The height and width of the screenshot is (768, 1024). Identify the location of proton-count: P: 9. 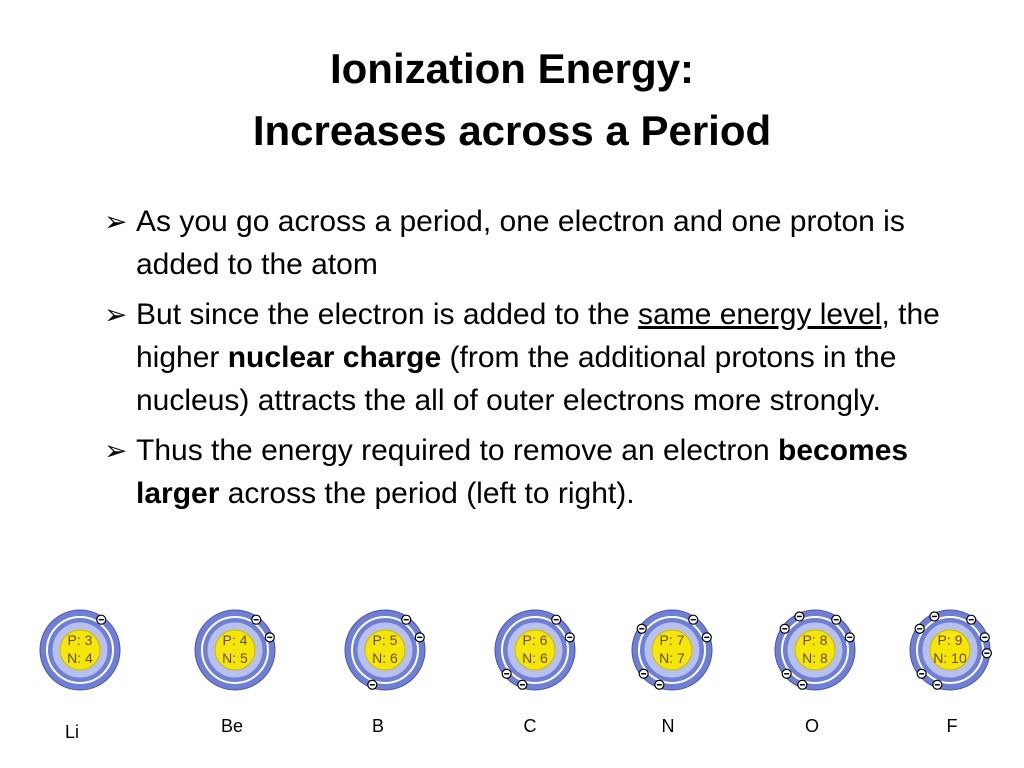
(950, 640).